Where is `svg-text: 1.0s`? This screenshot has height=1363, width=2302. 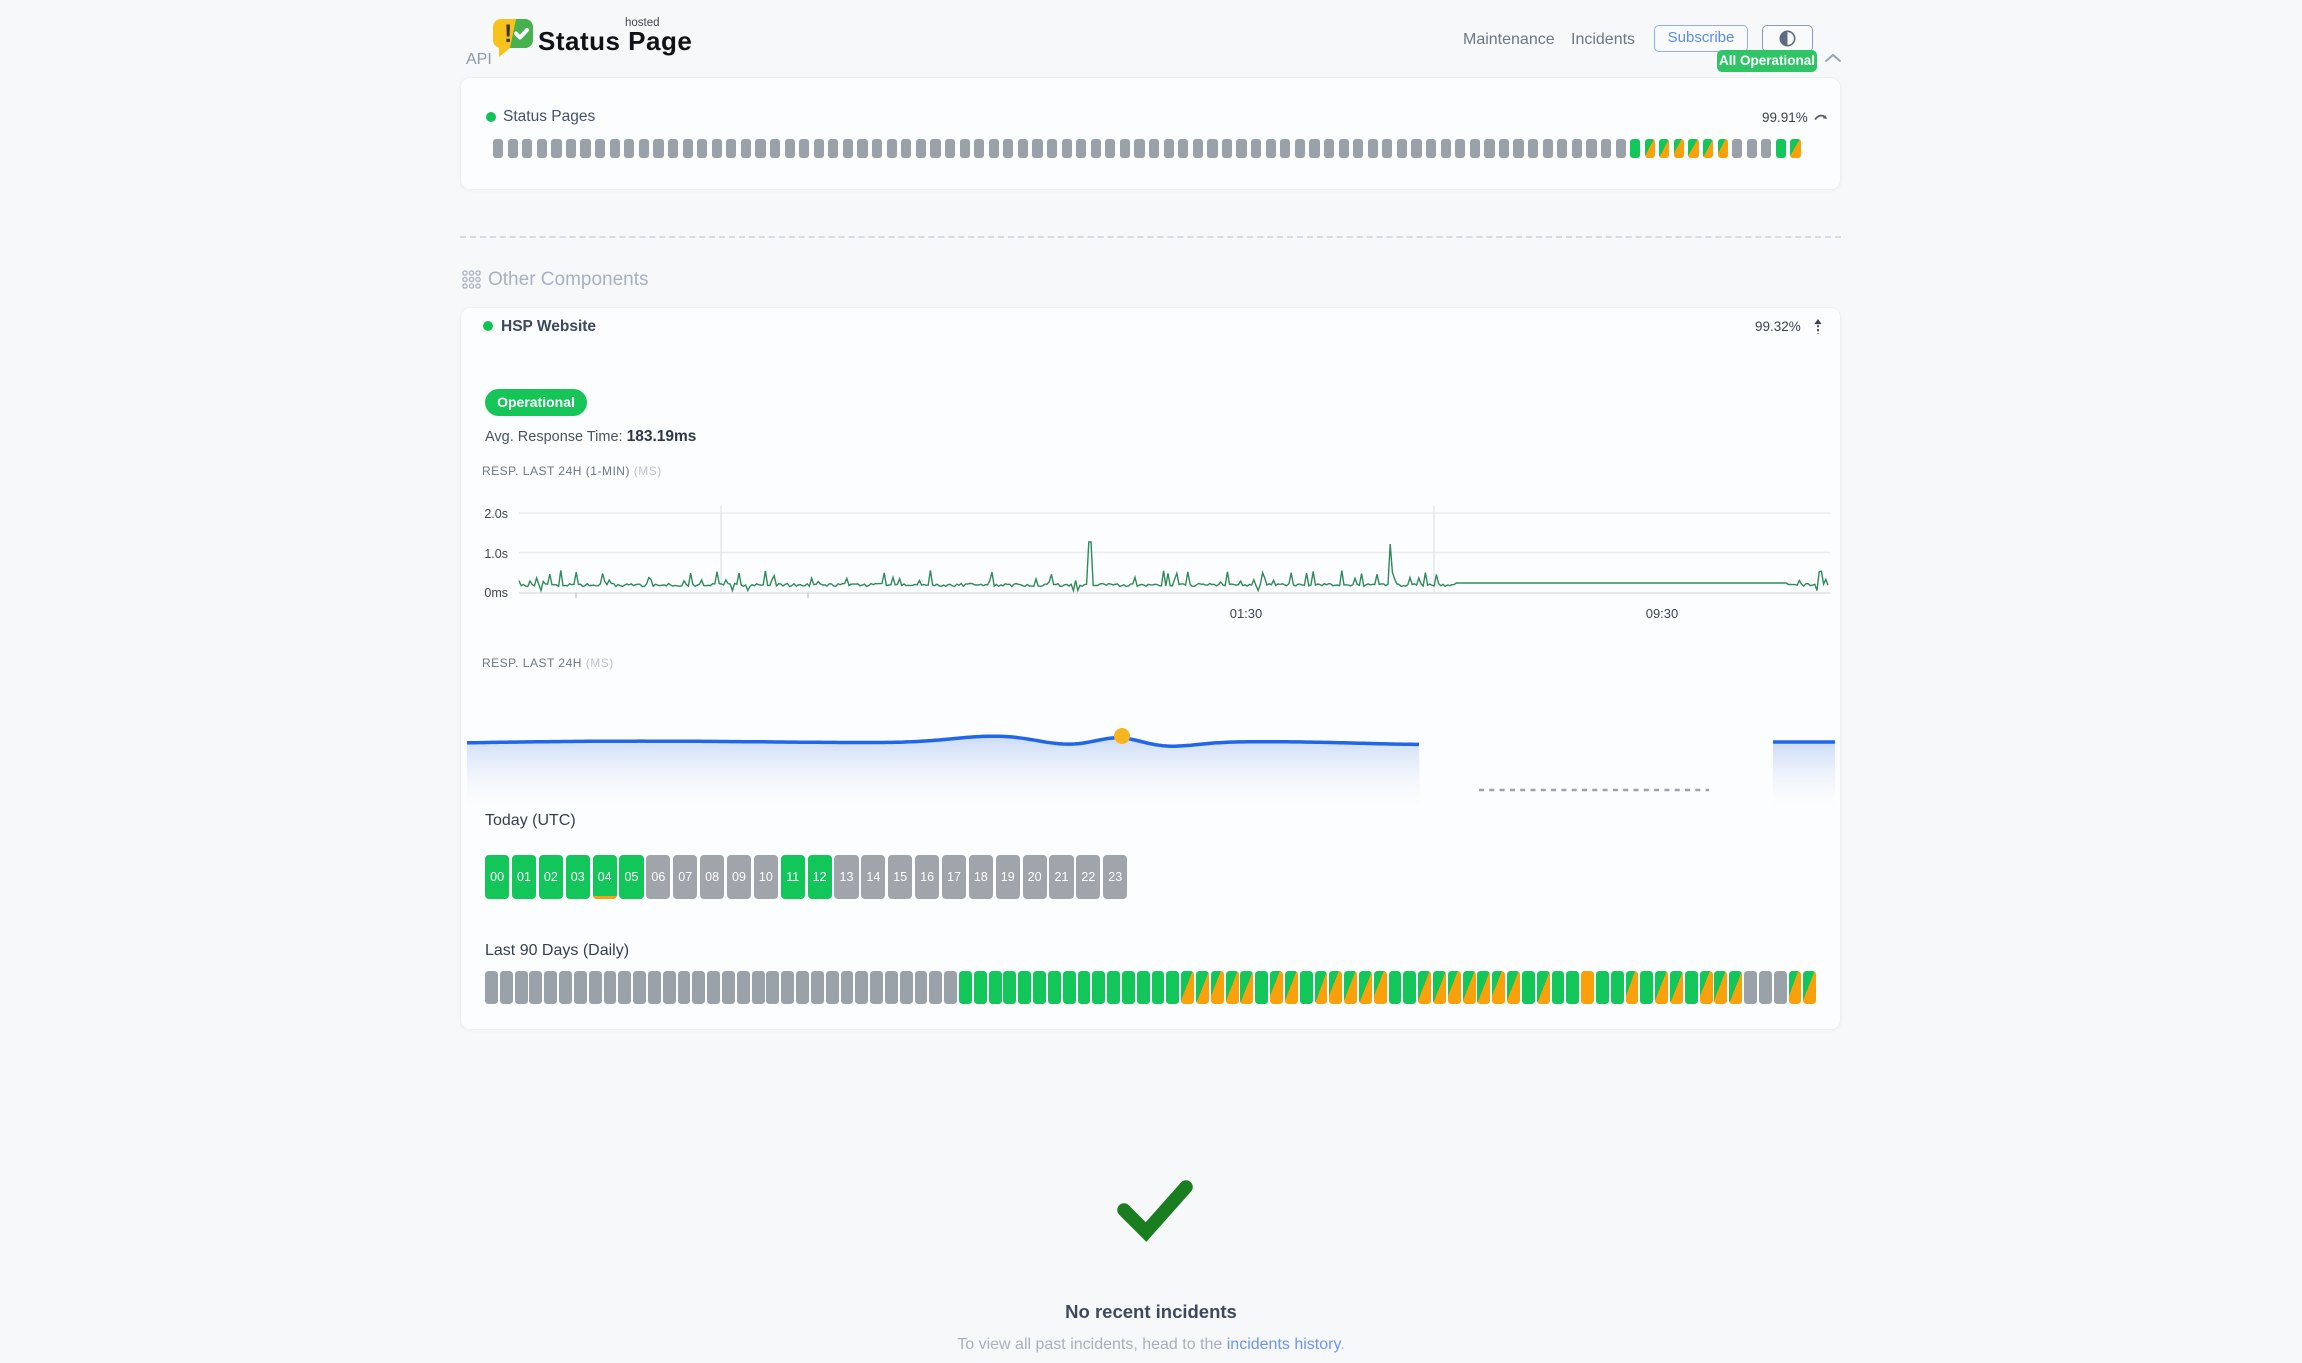 svg-text: 1.0s is located at coordinates (496, 554).